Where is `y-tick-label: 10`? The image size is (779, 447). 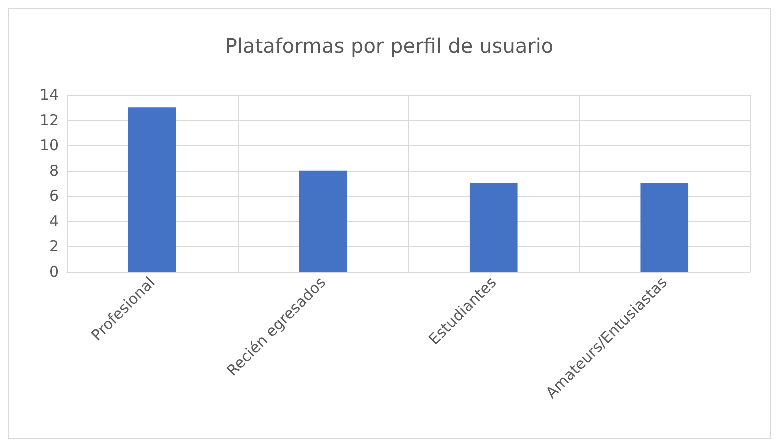
y-tick-label: 10 is located at coordinates (49, 145).